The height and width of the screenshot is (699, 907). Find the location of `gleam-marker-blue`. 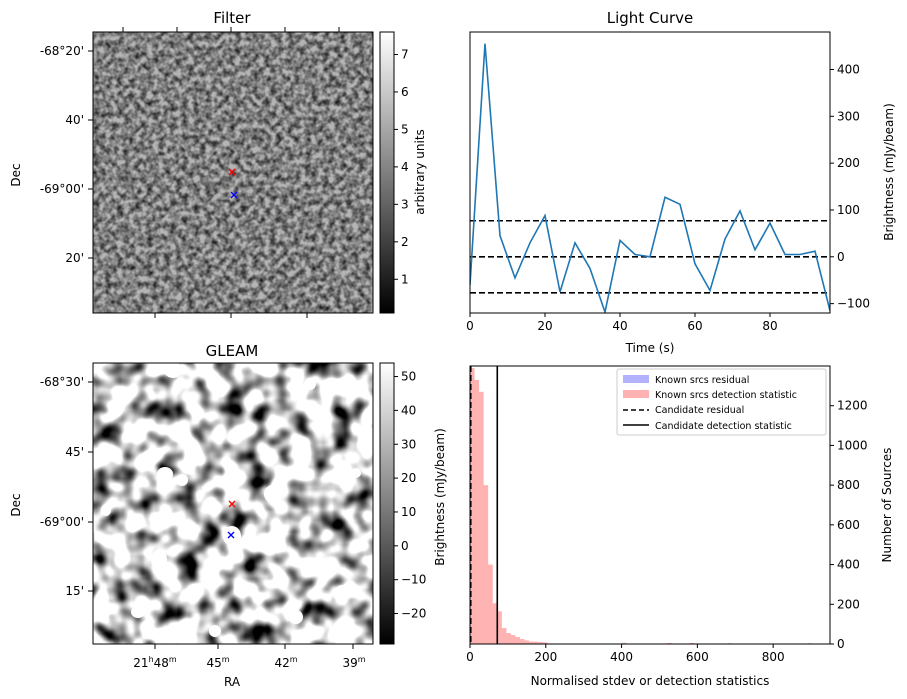

gleam-marker-blue is located at coordinates (231, 535).